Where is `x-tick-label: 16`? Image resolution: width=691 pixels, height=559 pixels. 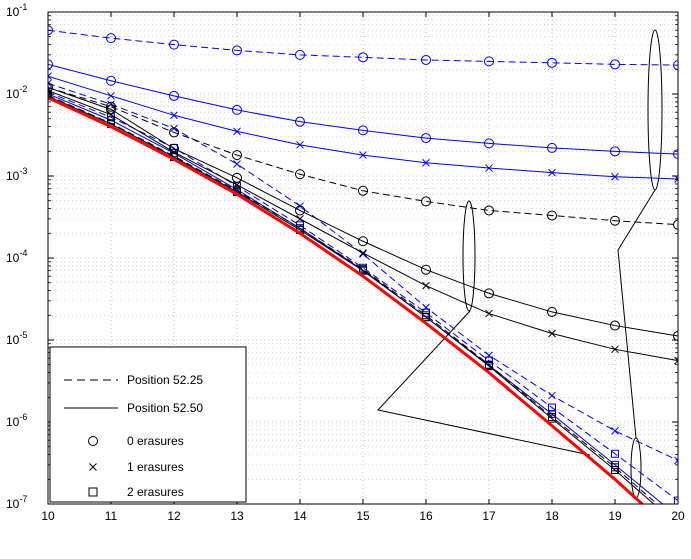 x-tick-label: 16 is located at coordinates (426, 516).